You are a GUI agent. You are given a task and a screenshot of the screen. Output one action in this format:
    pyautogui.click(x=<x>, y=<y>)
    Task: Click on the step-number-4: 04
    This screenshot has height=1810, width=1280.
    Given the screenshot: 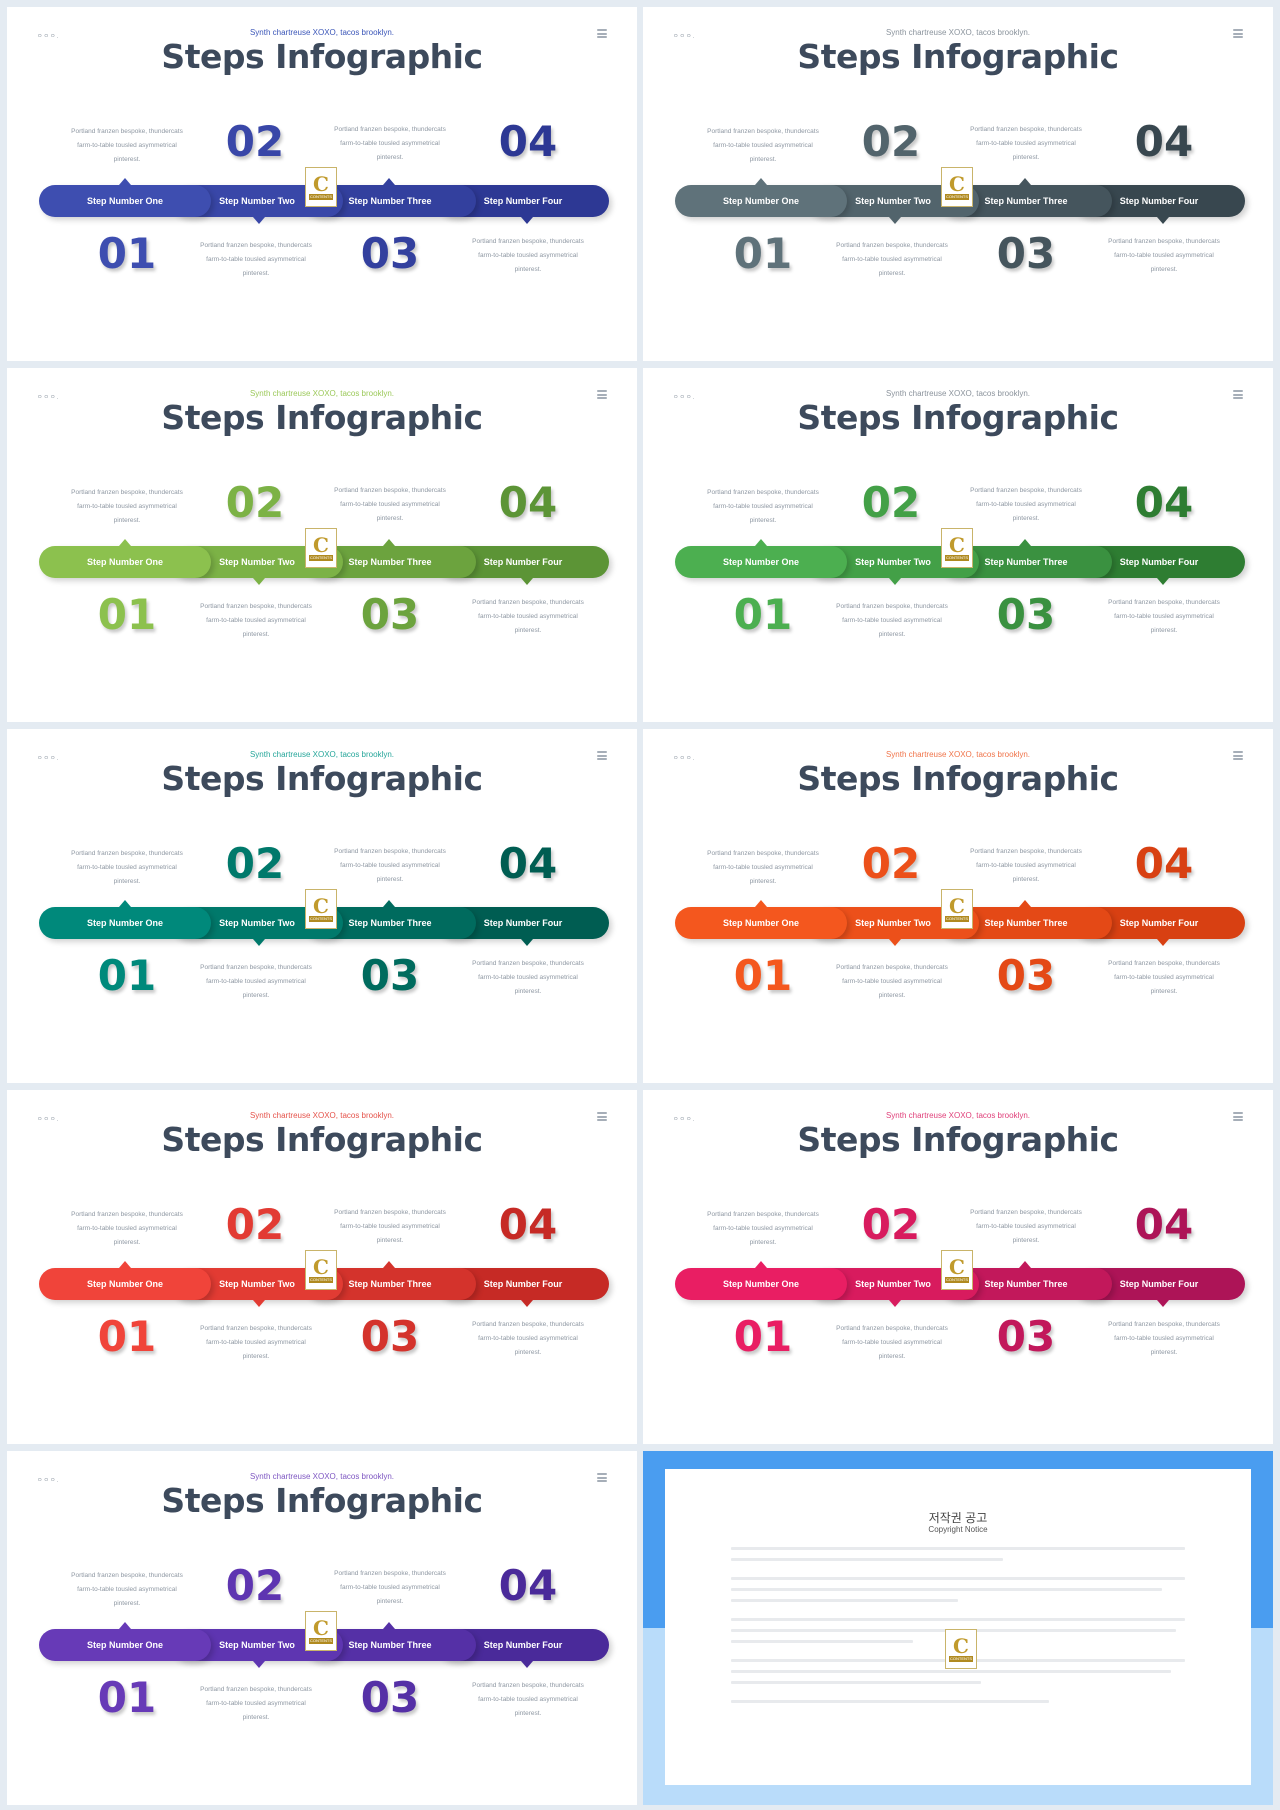 What is the action you would take?
    pyautogui.click(x=528, y=1585)
    